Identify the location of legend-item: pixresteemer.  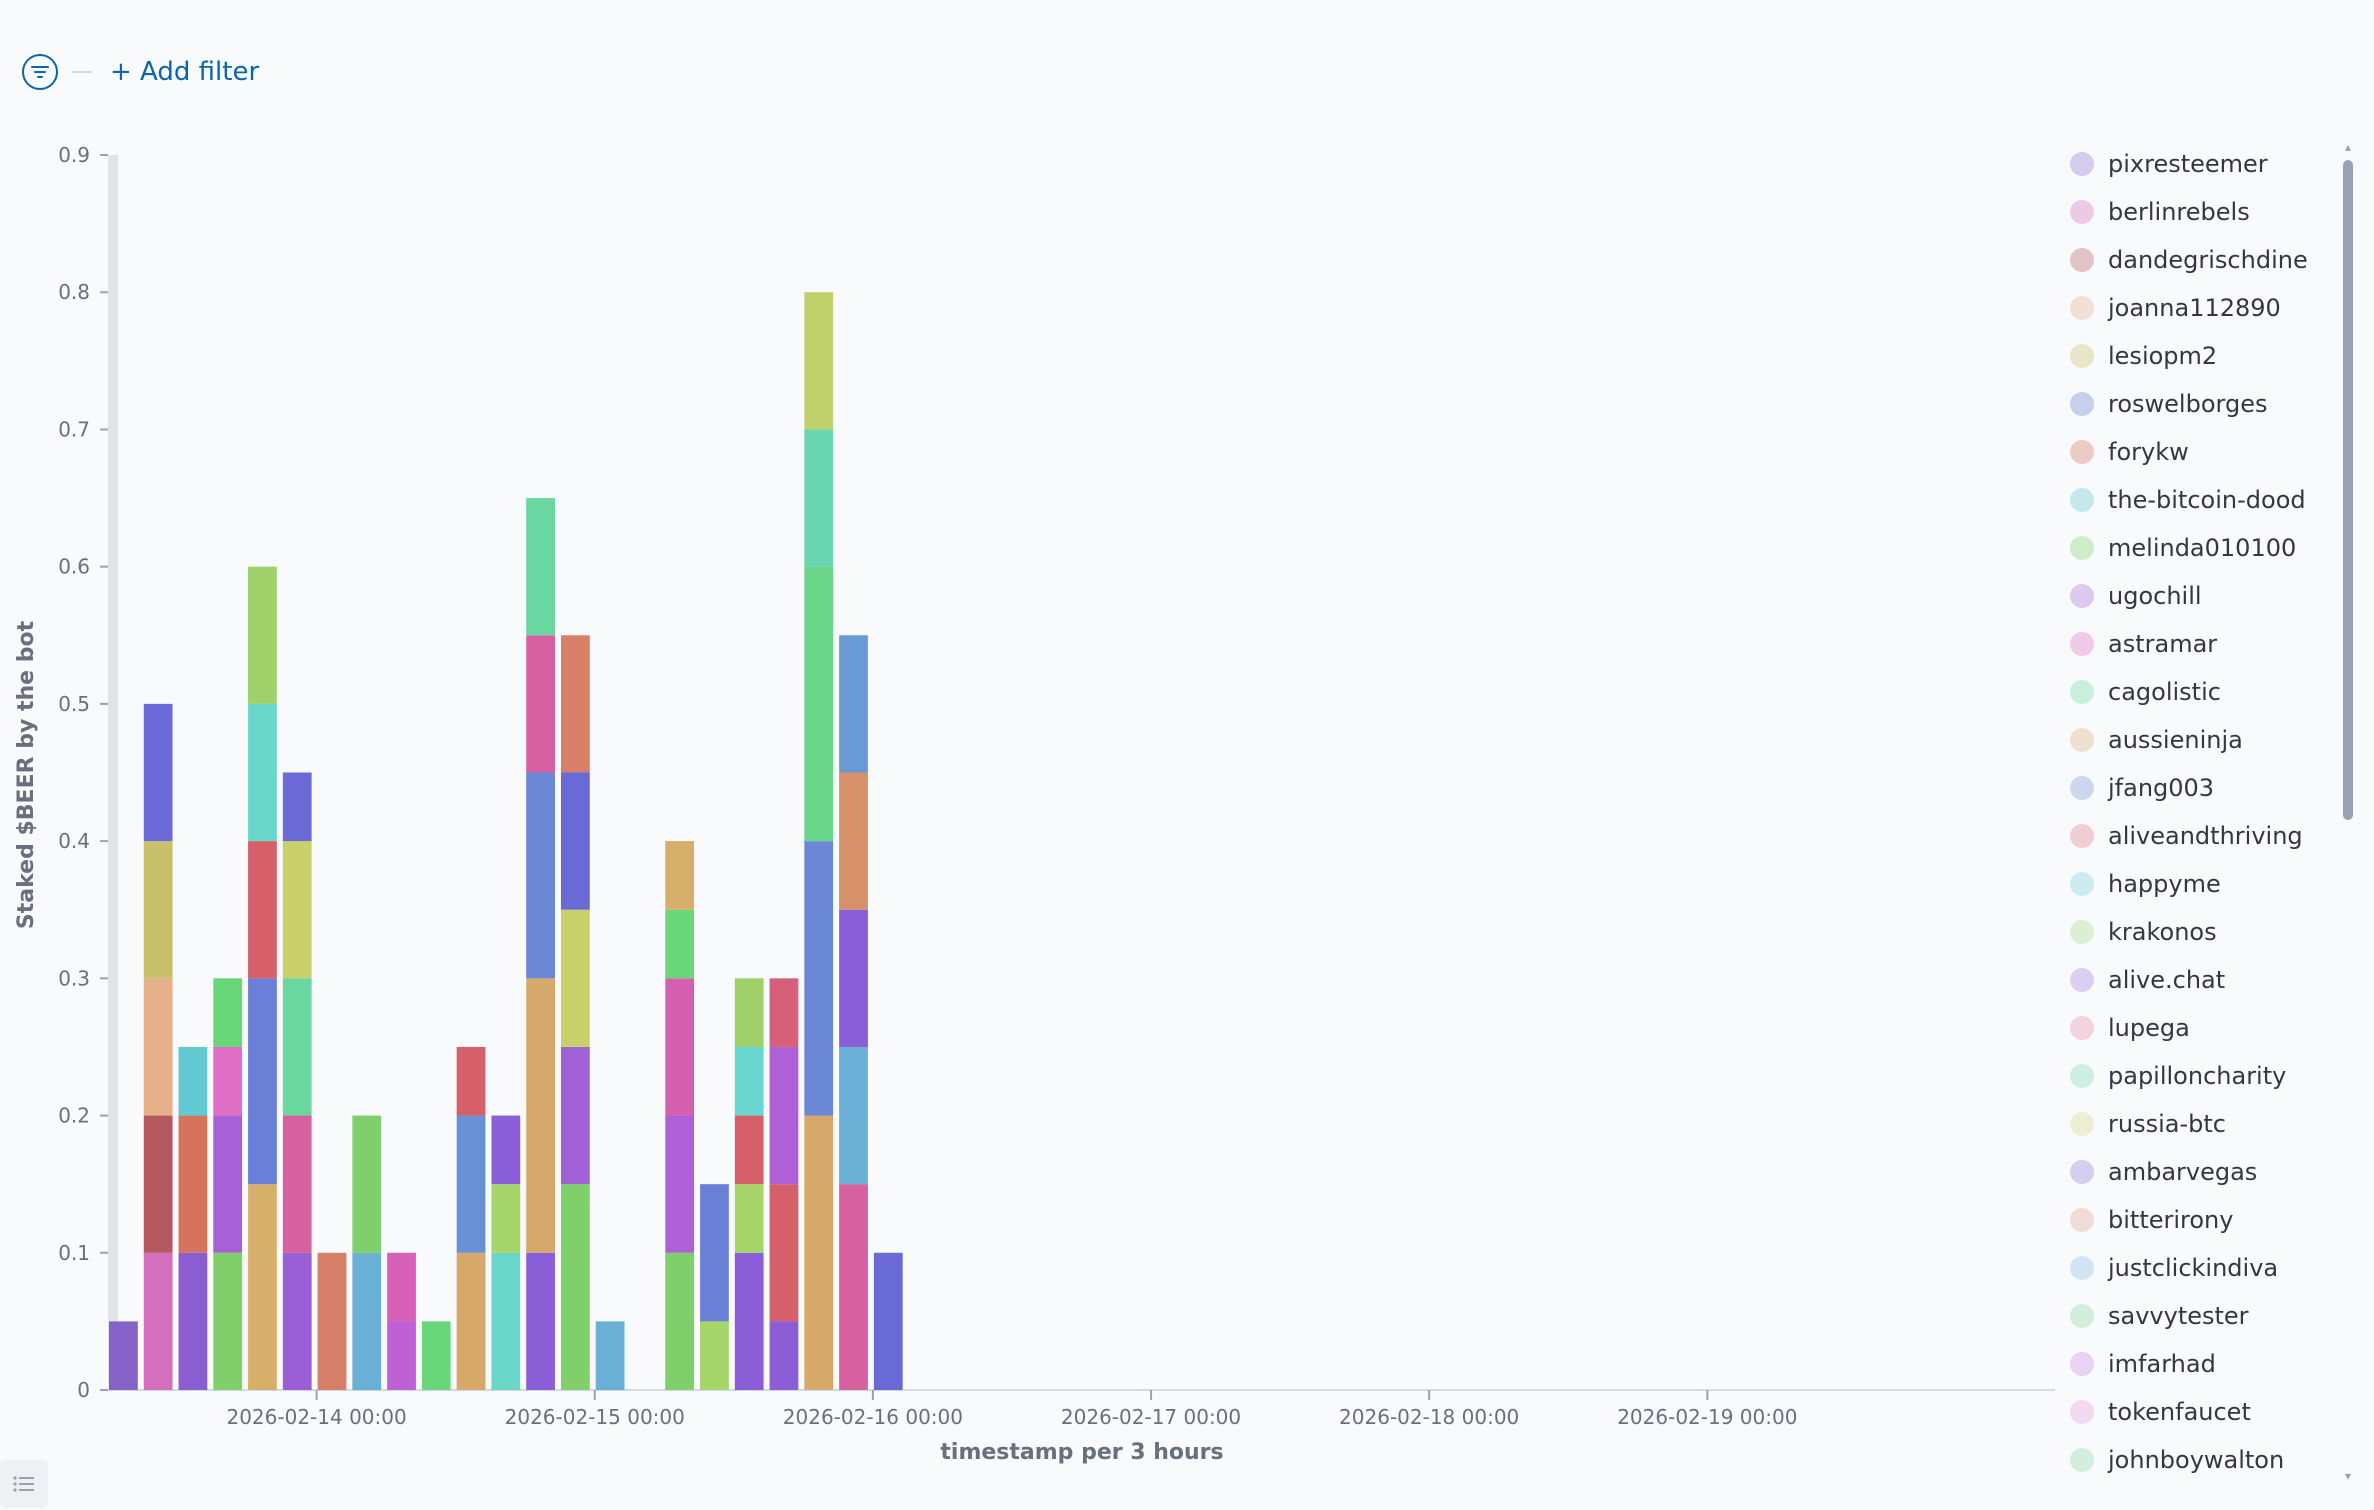
(2205, 164).